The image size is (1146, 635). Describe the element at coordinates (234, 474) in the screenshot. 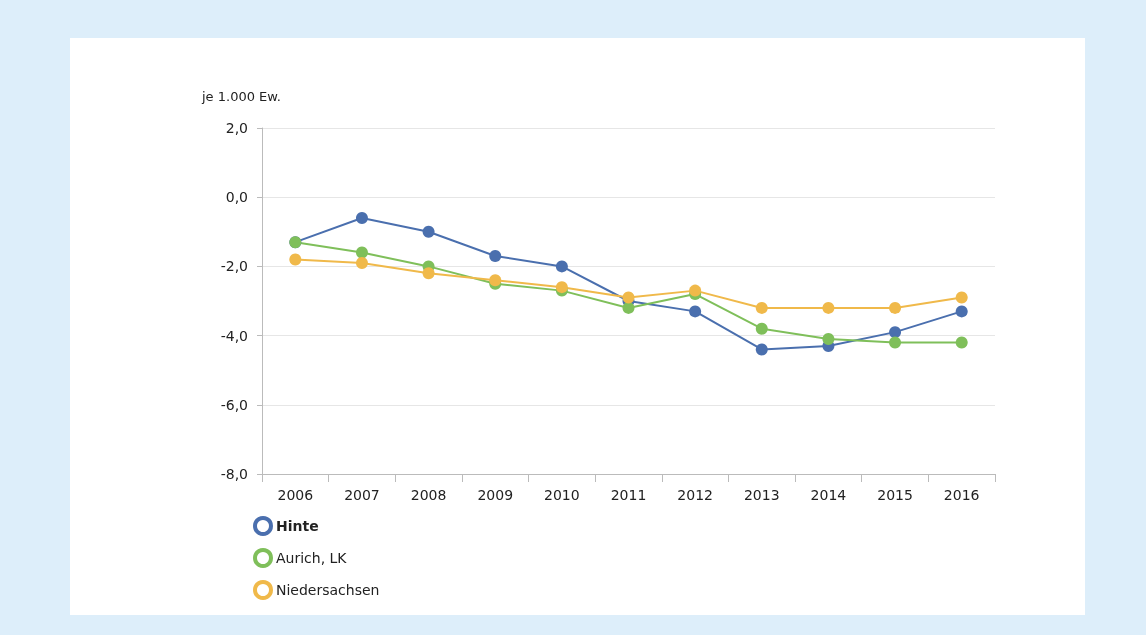

I see `y-tick-label: -8,0` at that location.